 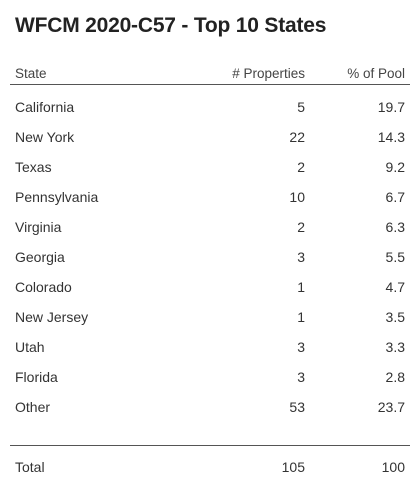 I want to click on total-row: Total 105 100, so click(x=210, y=467).